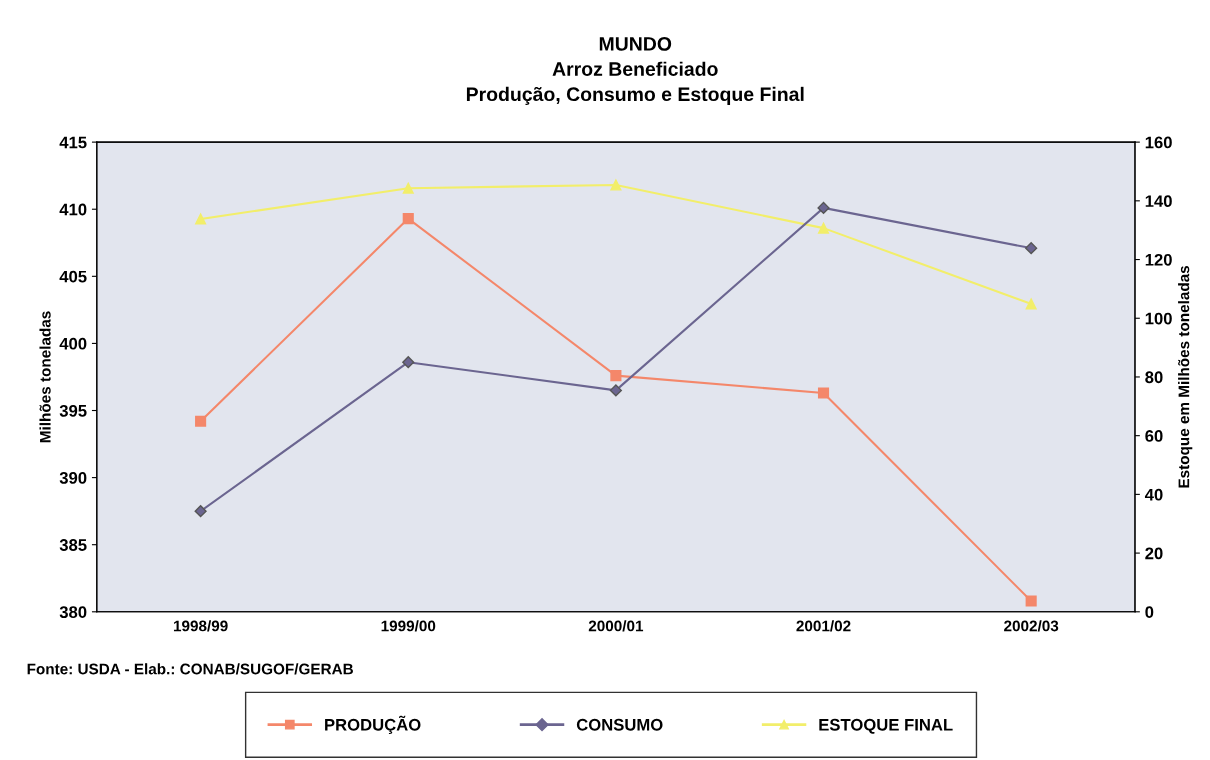  I want to click on legend-label: ESTOQUE FINAL, so click(886, 726).